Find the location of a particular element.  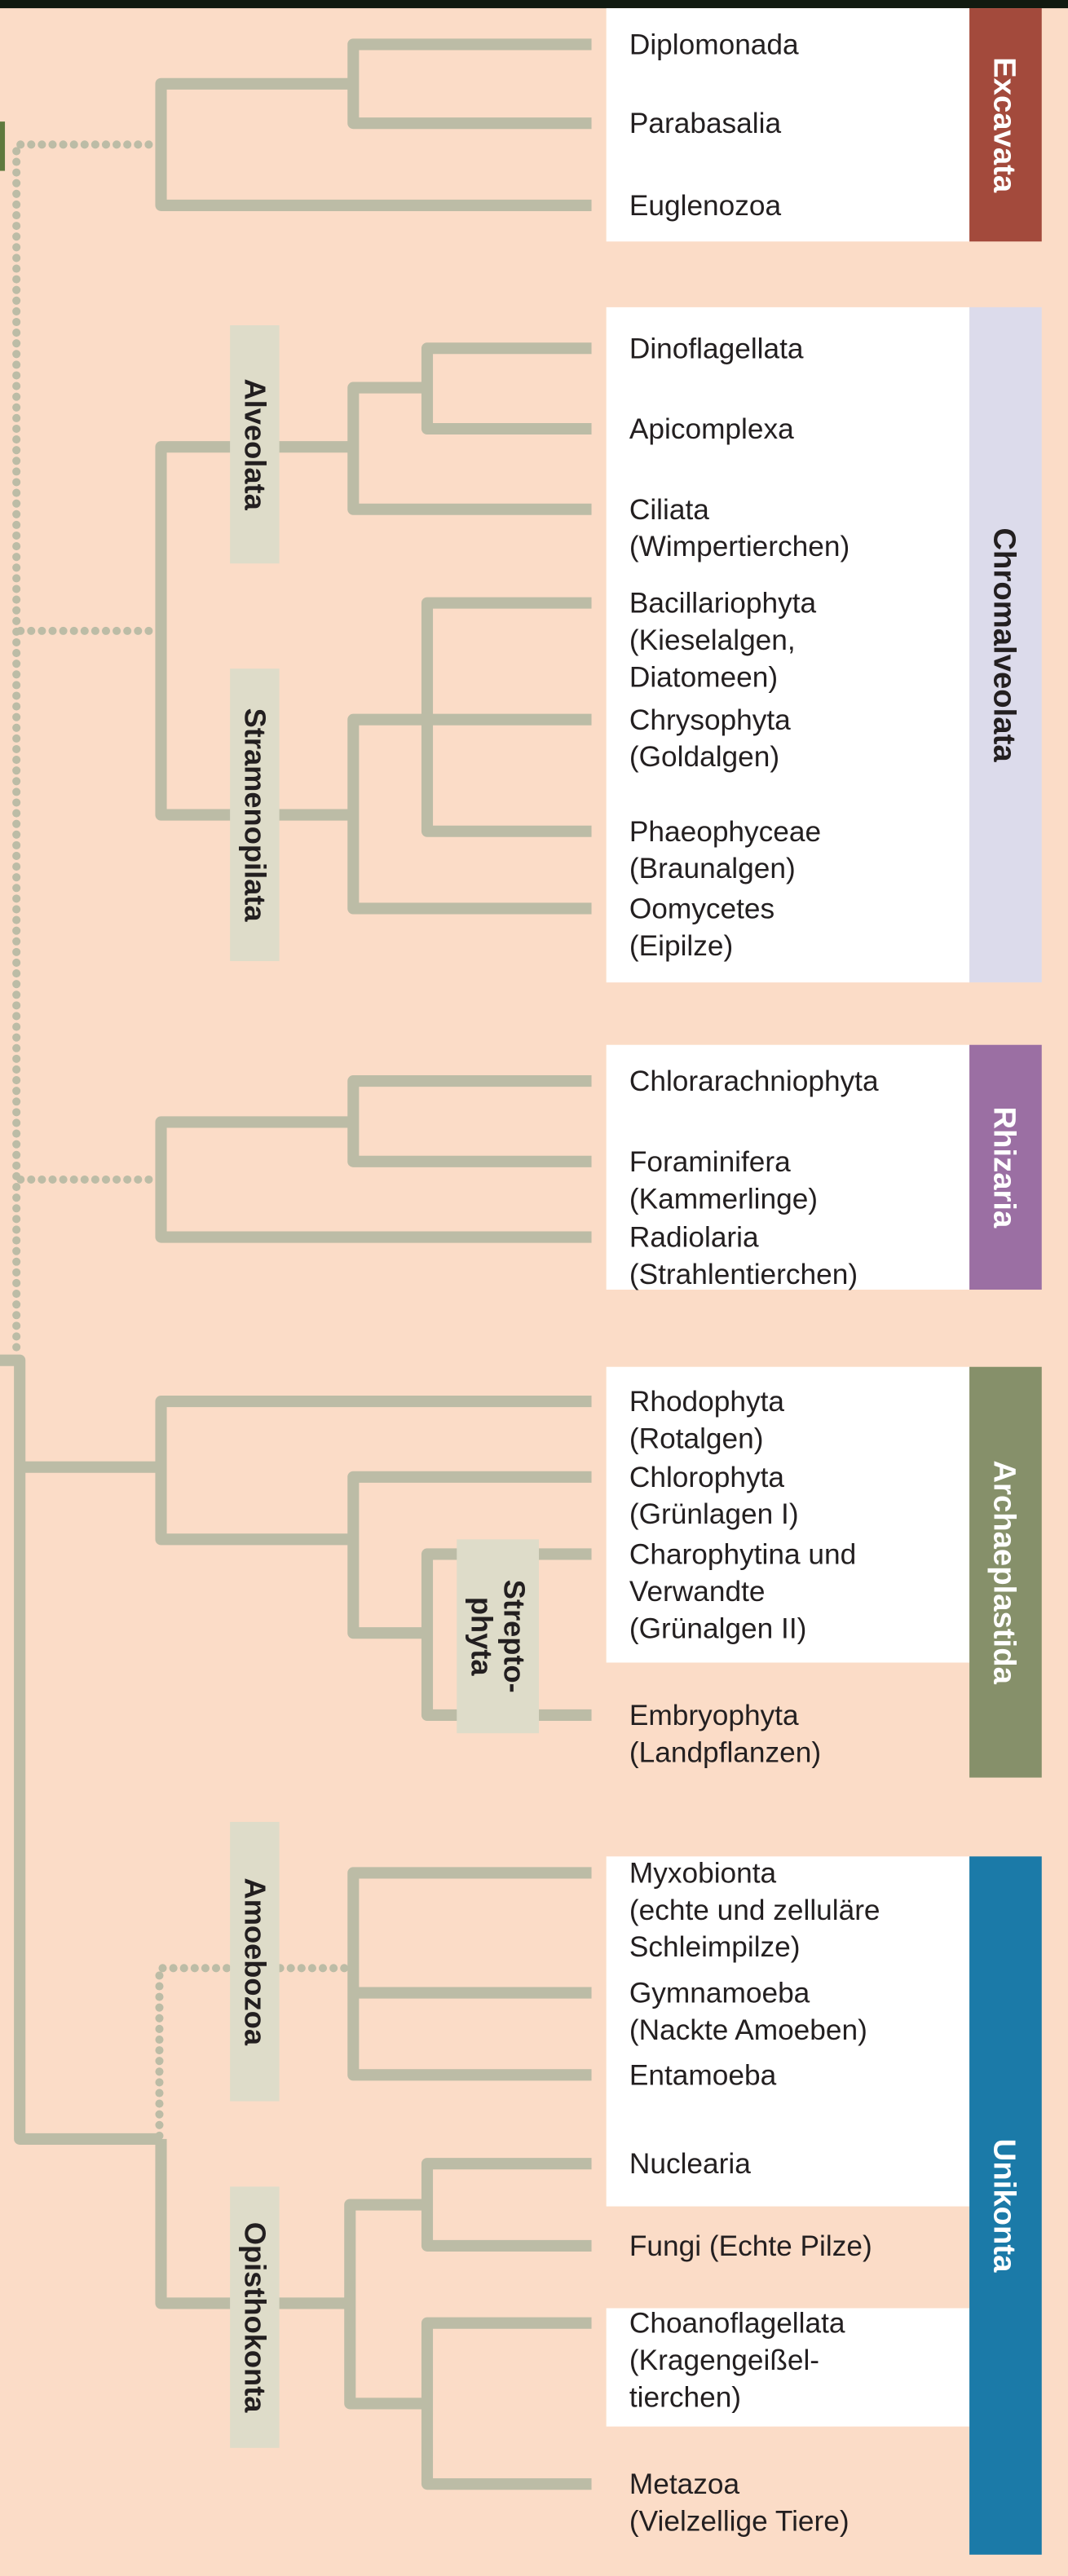

taxon-label: Phaeophyceae (Braunalgen) is located at coordinates (725, 850).